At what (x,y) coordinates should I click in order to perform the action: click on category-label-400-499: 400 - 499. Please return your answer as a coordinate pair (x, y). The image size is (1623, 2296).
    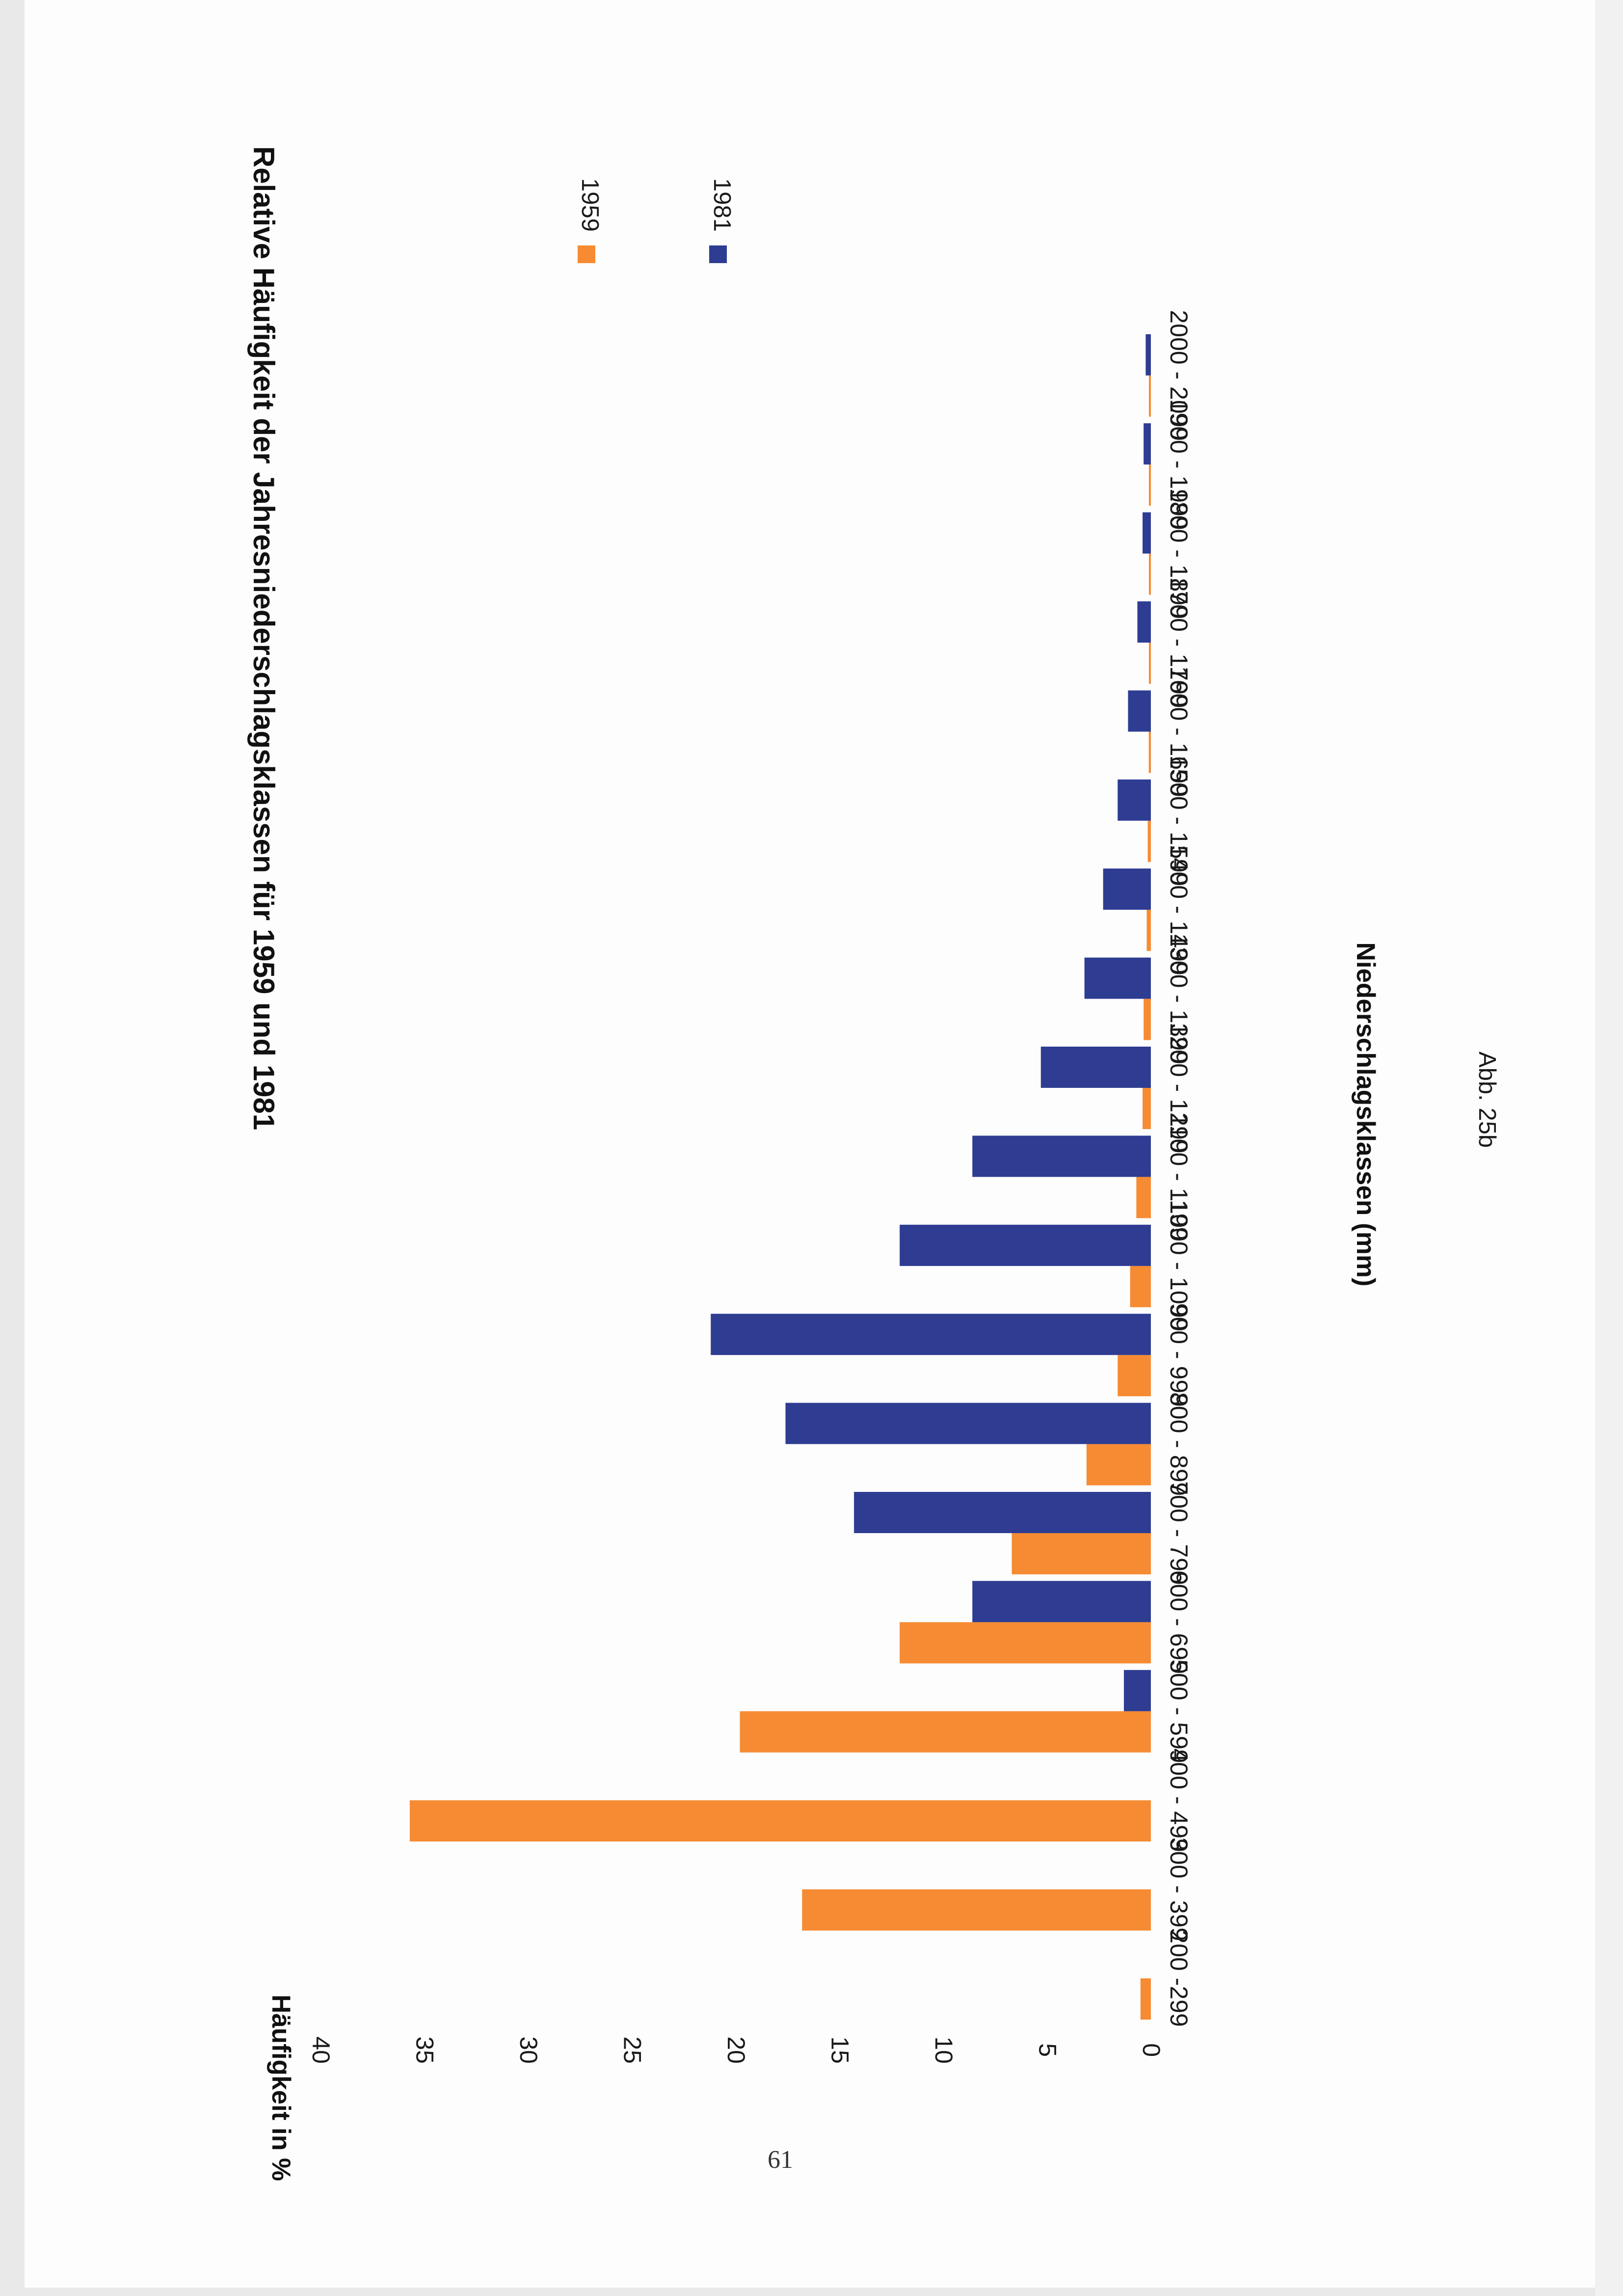
    Looking at the image, I should click on (1179, 1800).